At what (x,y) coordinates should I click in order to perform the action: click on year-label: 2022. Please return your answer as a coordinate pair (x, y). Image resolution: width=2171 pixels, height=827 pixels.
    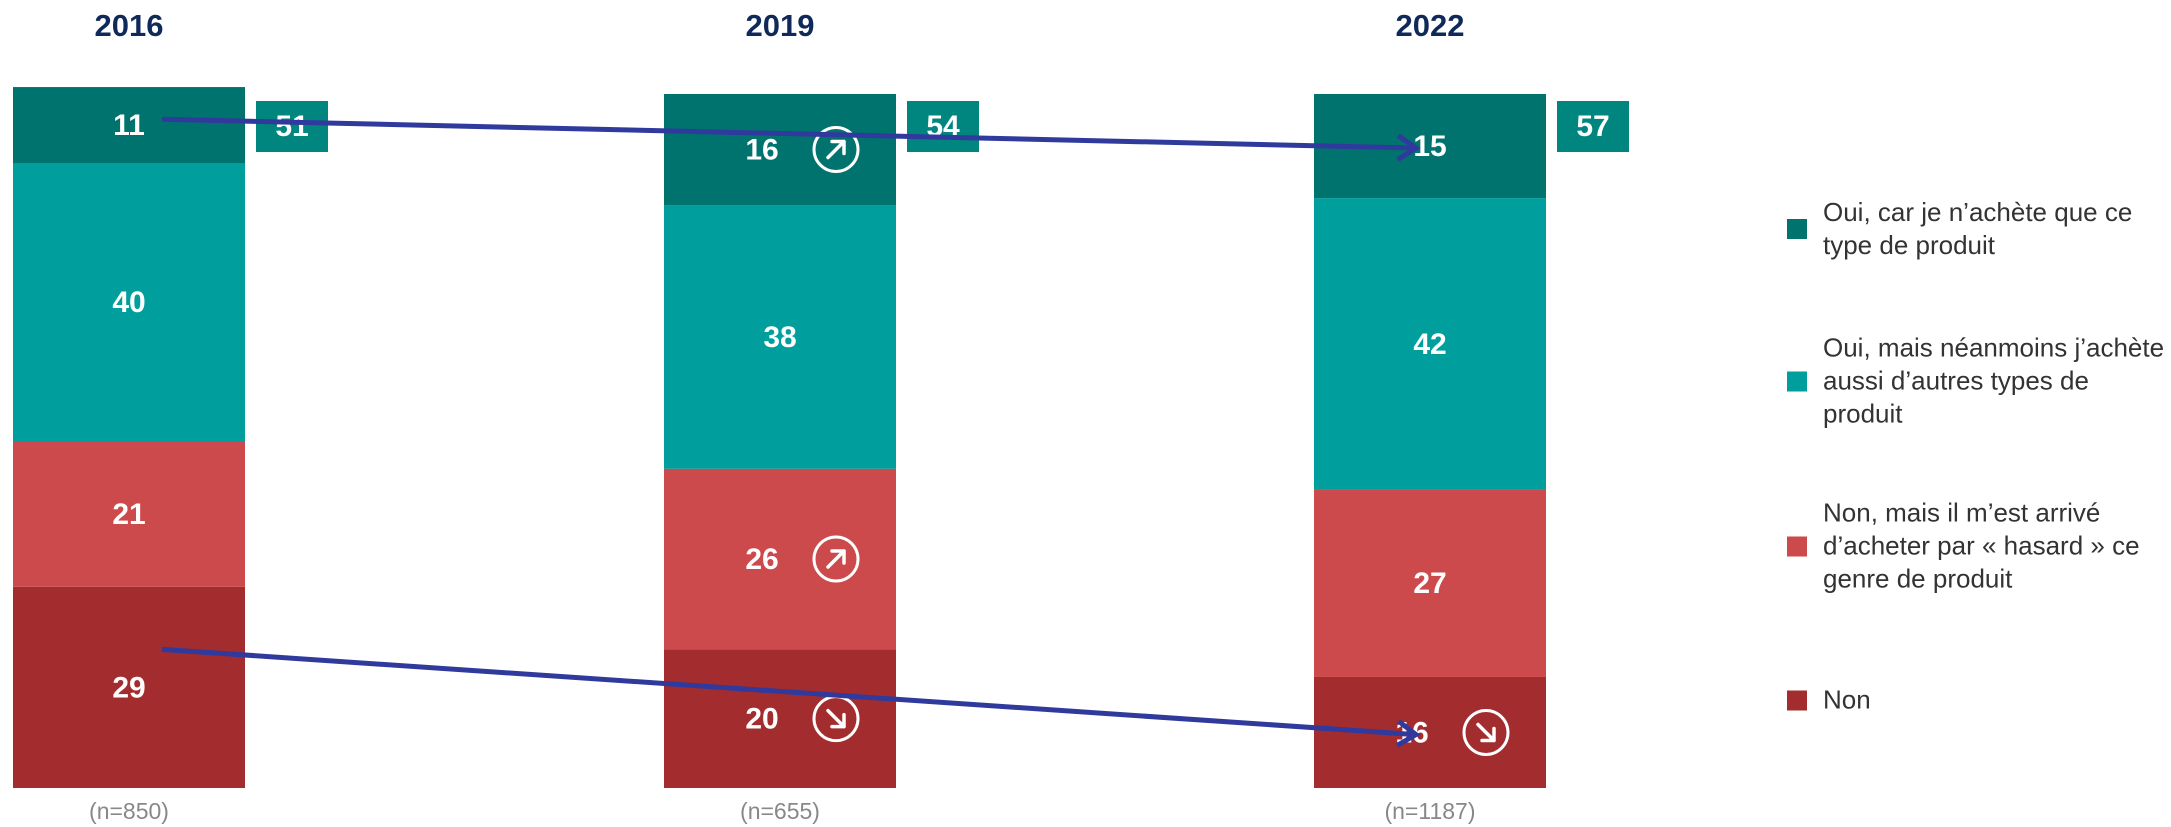
    Looking at the image, I should click on (1430, 25).